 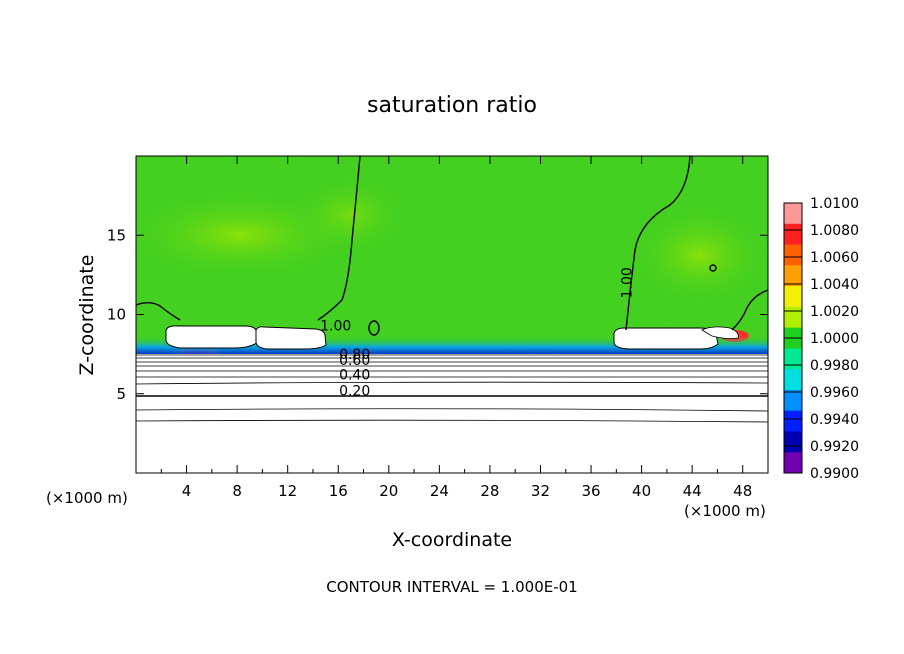 What do you see at coordinates (834, 204) in the screenshot?
I see `colorbar-label: 1.0100` at bounding box center [834, 204].